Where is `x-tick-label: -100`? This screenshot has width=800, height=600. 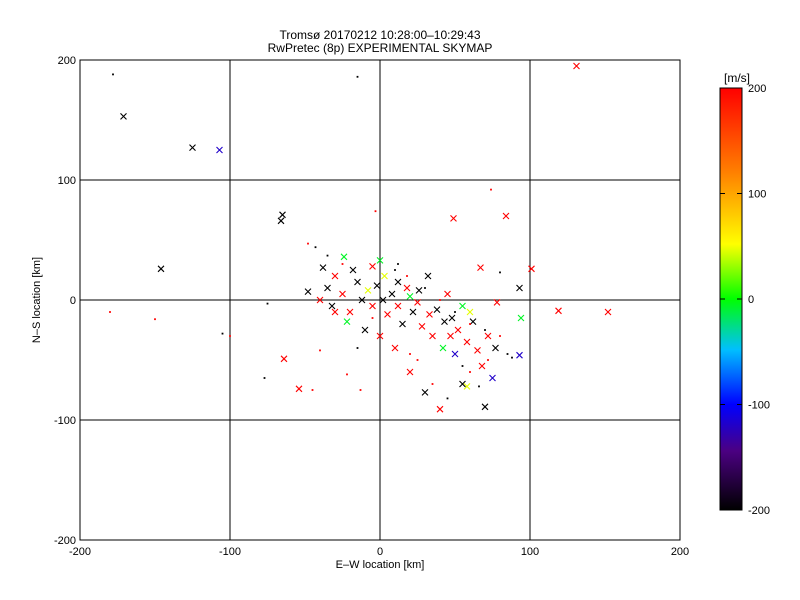 x-tick-label: -100 is located at coordinates (230, 552).